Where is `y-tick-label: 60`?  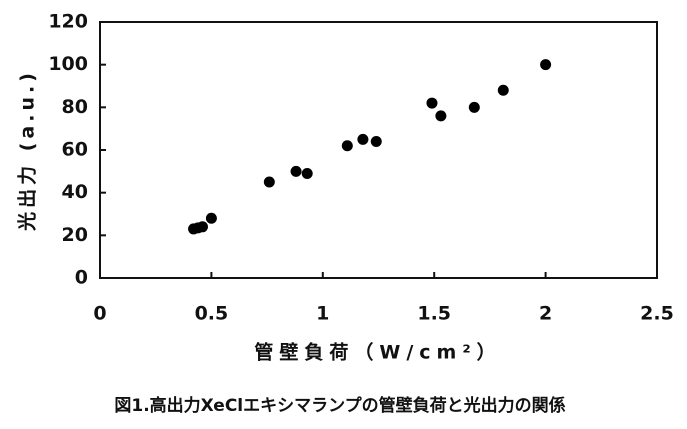
y-tick-label: 60 is located at coordinates (75, 150).